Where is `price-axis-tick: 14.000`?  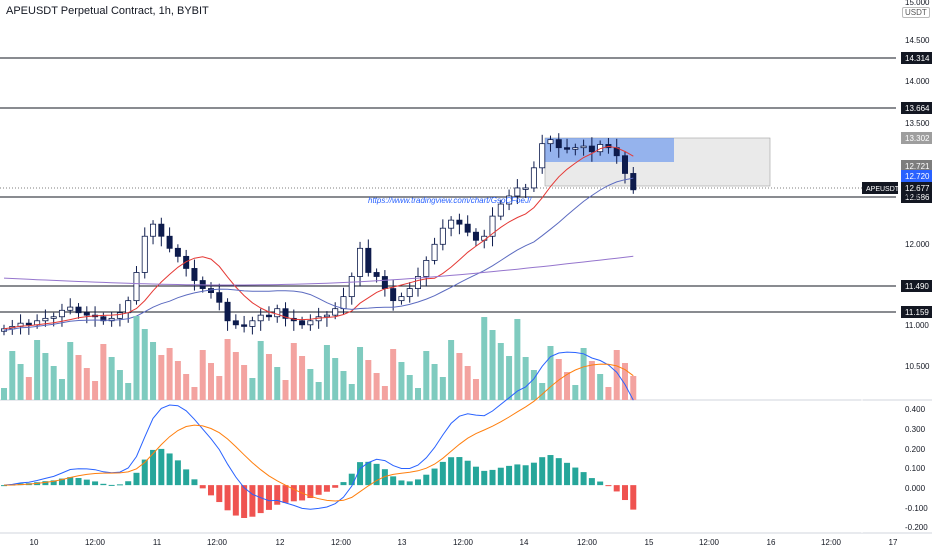
price-axis-tick: 14.000 is located at coordinates (917, 81).